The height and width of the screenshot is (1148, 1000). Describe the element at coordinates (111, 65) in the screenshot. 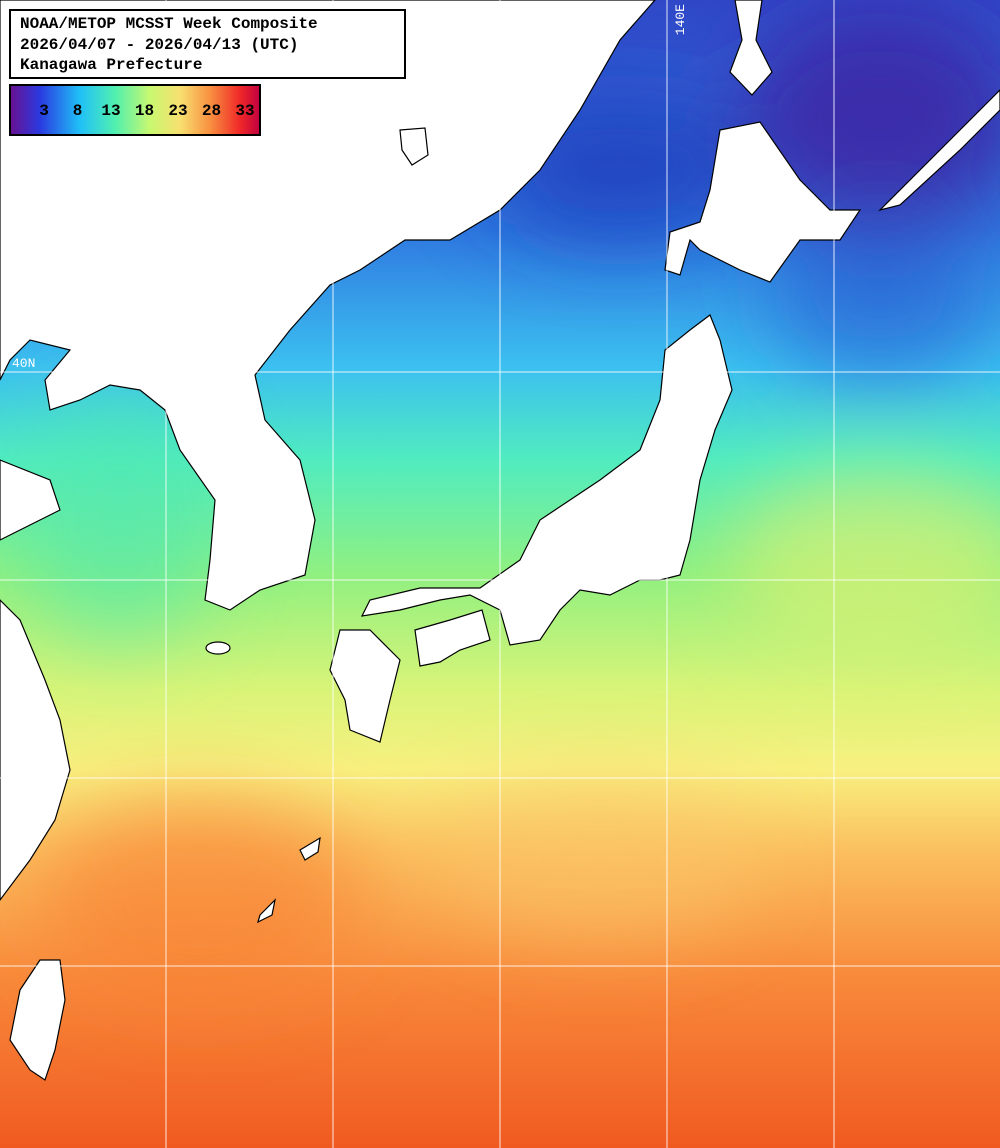

I see `title-line: Kanagawa Prefecture` at that location.